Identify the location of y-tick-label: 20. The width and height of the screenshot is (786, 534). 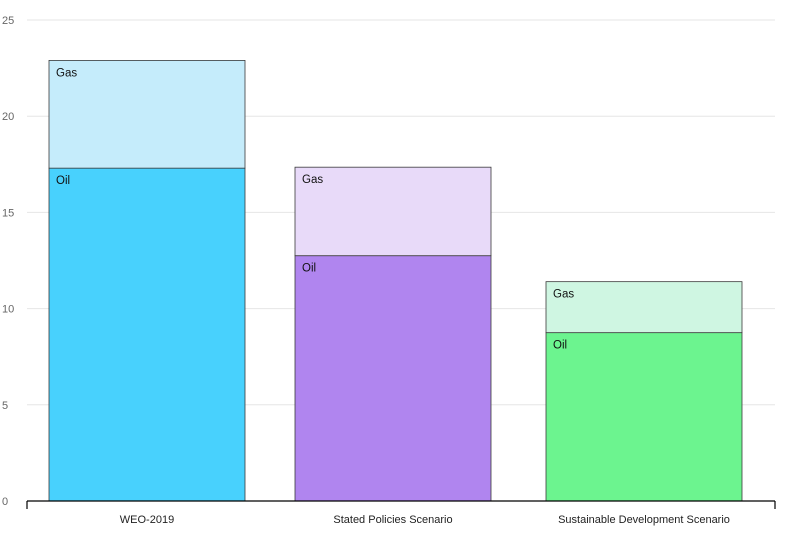
(8, 117).